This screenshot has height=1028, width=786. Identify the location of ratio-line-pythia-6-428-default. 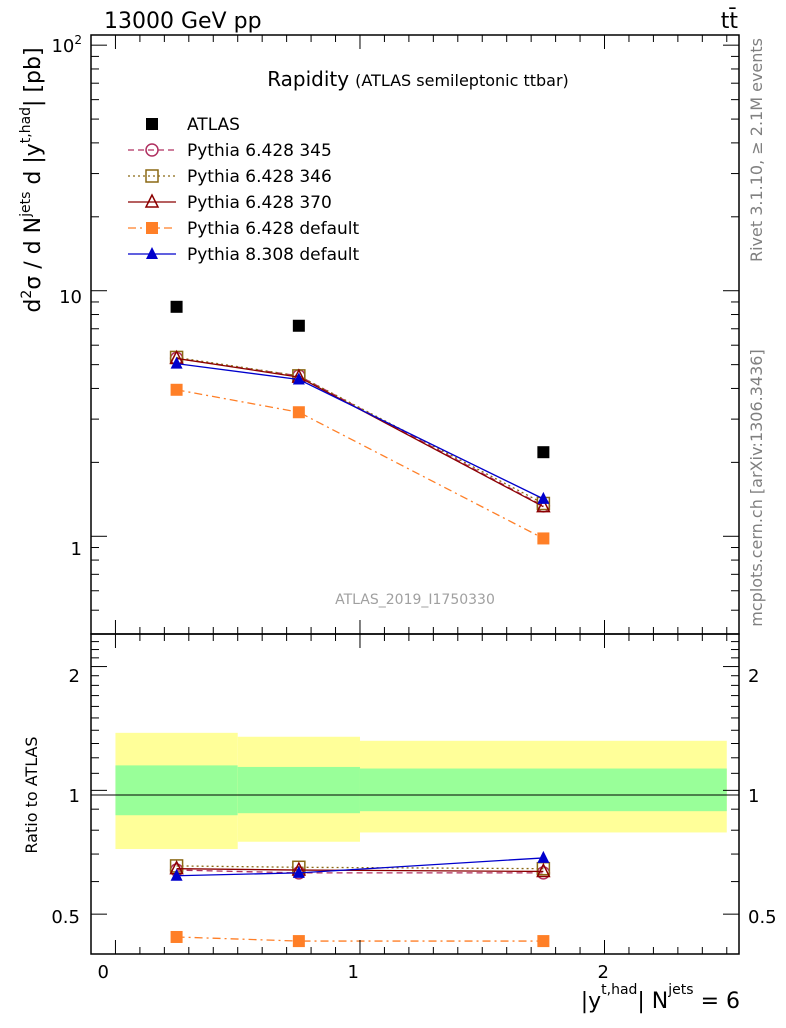
(360, 939).